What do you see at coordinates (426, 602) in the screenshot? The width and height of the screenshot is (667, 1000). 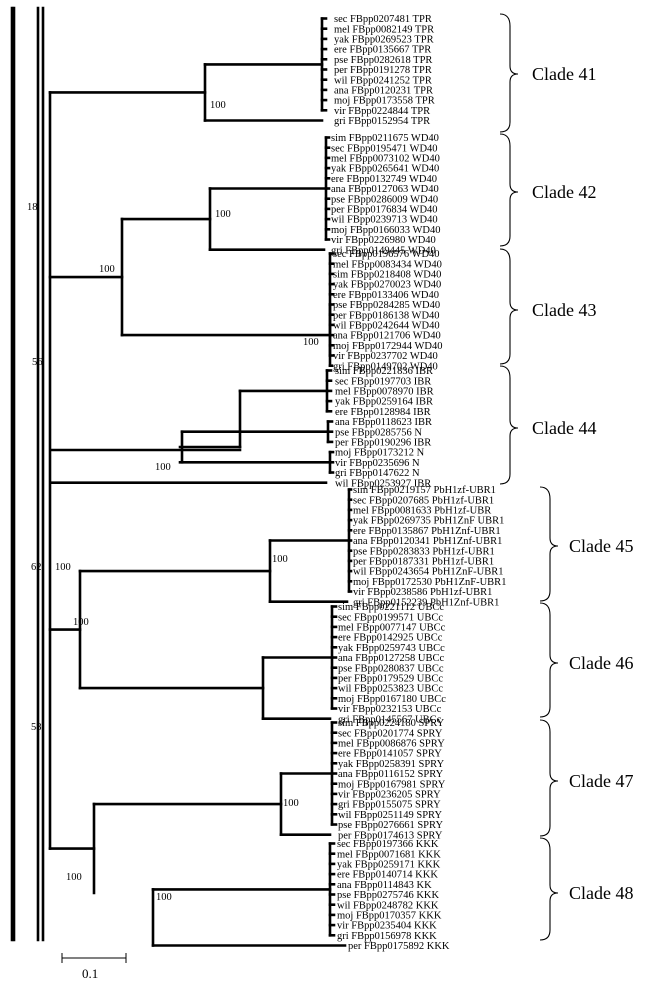 I see `taxon-label: gri FBpp0152239 PbH1Znf-UBR1` at bounding box center [426, 602].